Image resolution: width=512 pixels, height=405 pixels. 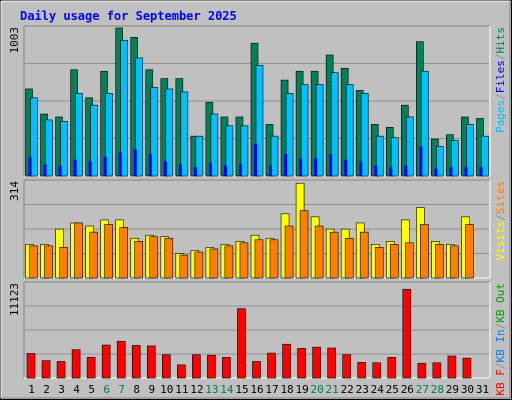 What do you see at coordinates (14, 299) in the screenshot?
I see `y-max-label: 11123` at bounding box center [14, 299].